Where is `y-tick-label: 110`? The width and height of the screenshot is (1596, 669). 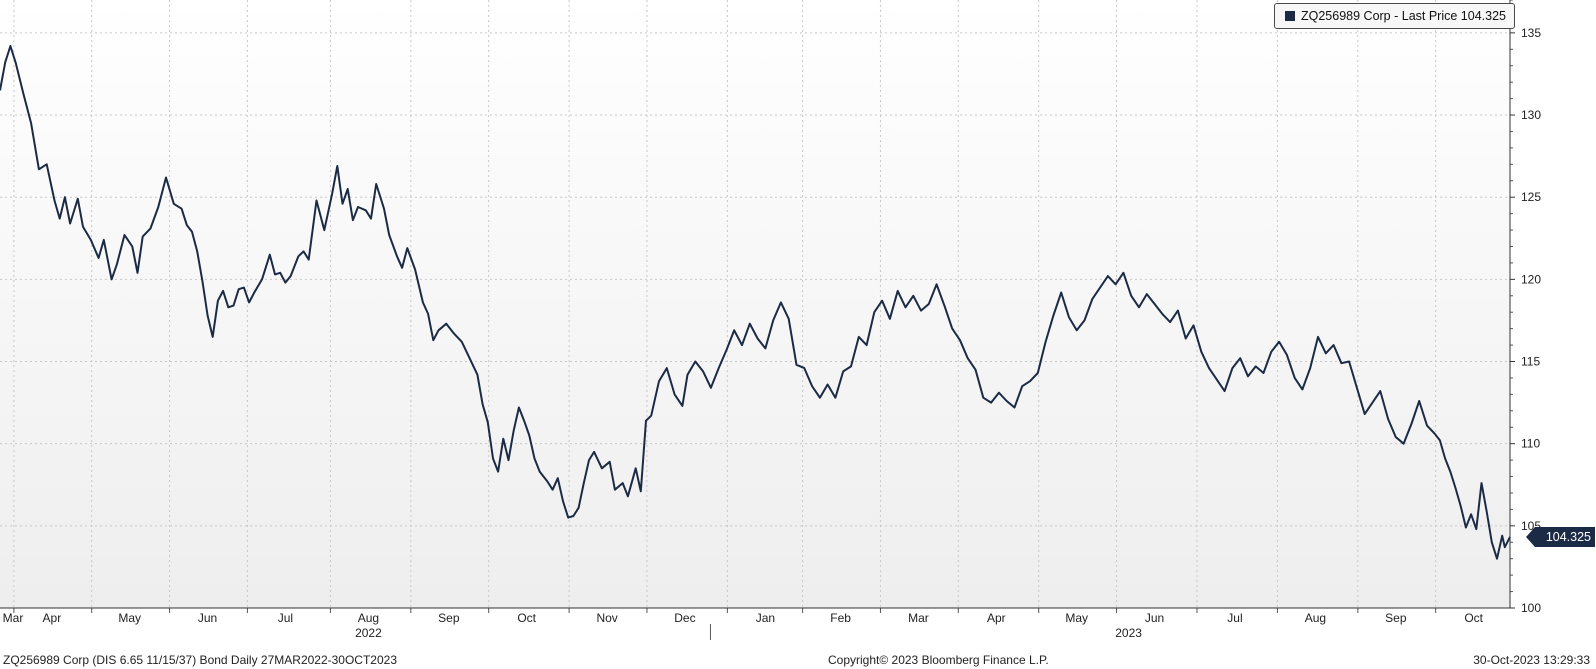 y-tick-label: 110 is located at coordinates (1530, 444).